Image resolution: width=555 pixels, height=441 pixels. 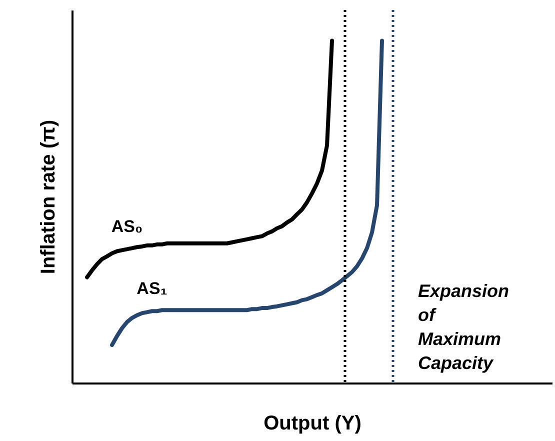 What do you see at coordinates (313, 423) in the screenshot?
I see `x-axis-title: Output (Y)` at bounding box center [313, 423].